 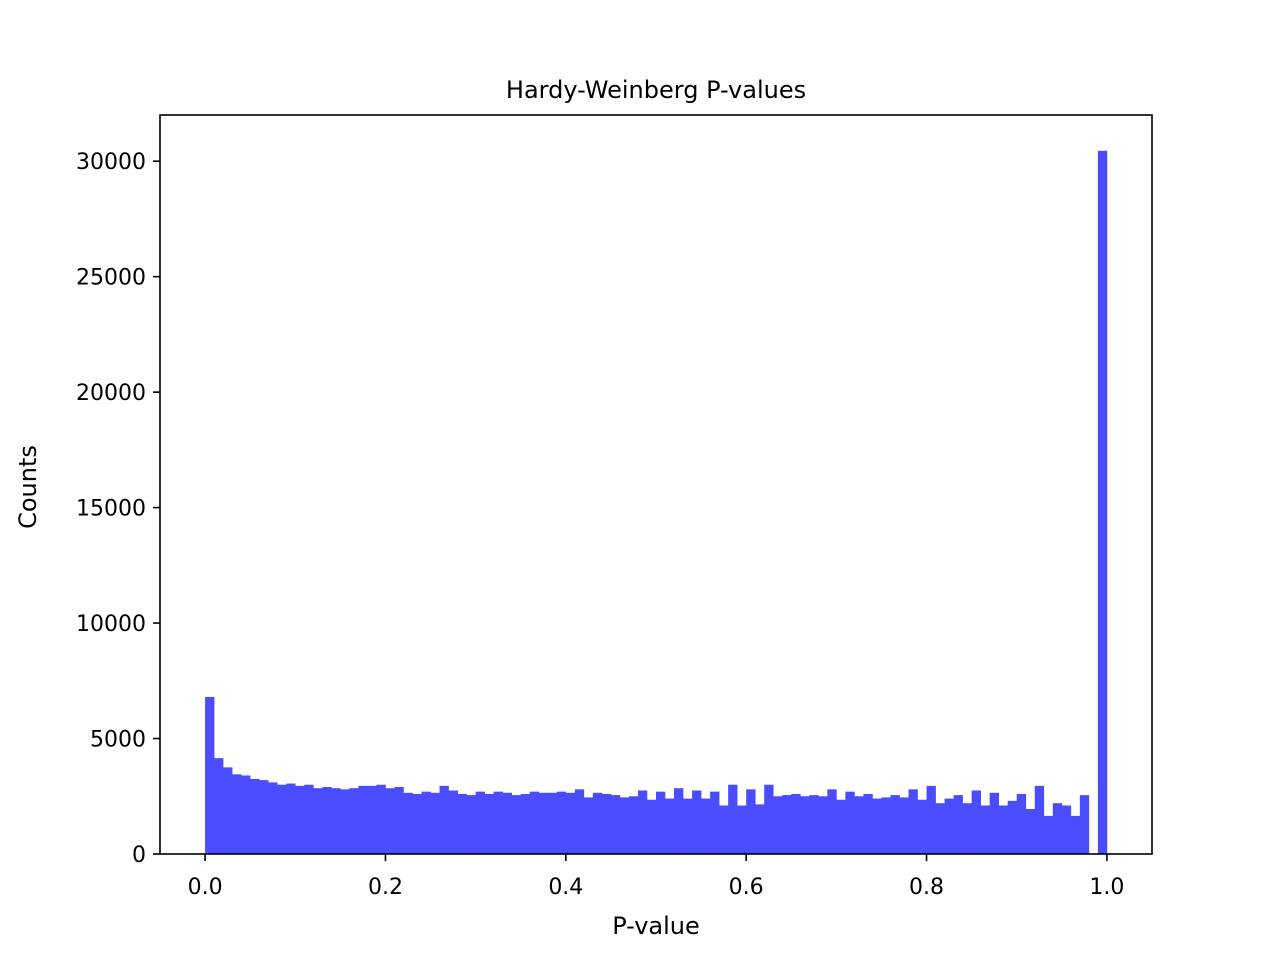 What do you see at coordinates (565, 887) in the screenshot?
I see `x-tick-label: 0.4` at bounding box center [565, 887].